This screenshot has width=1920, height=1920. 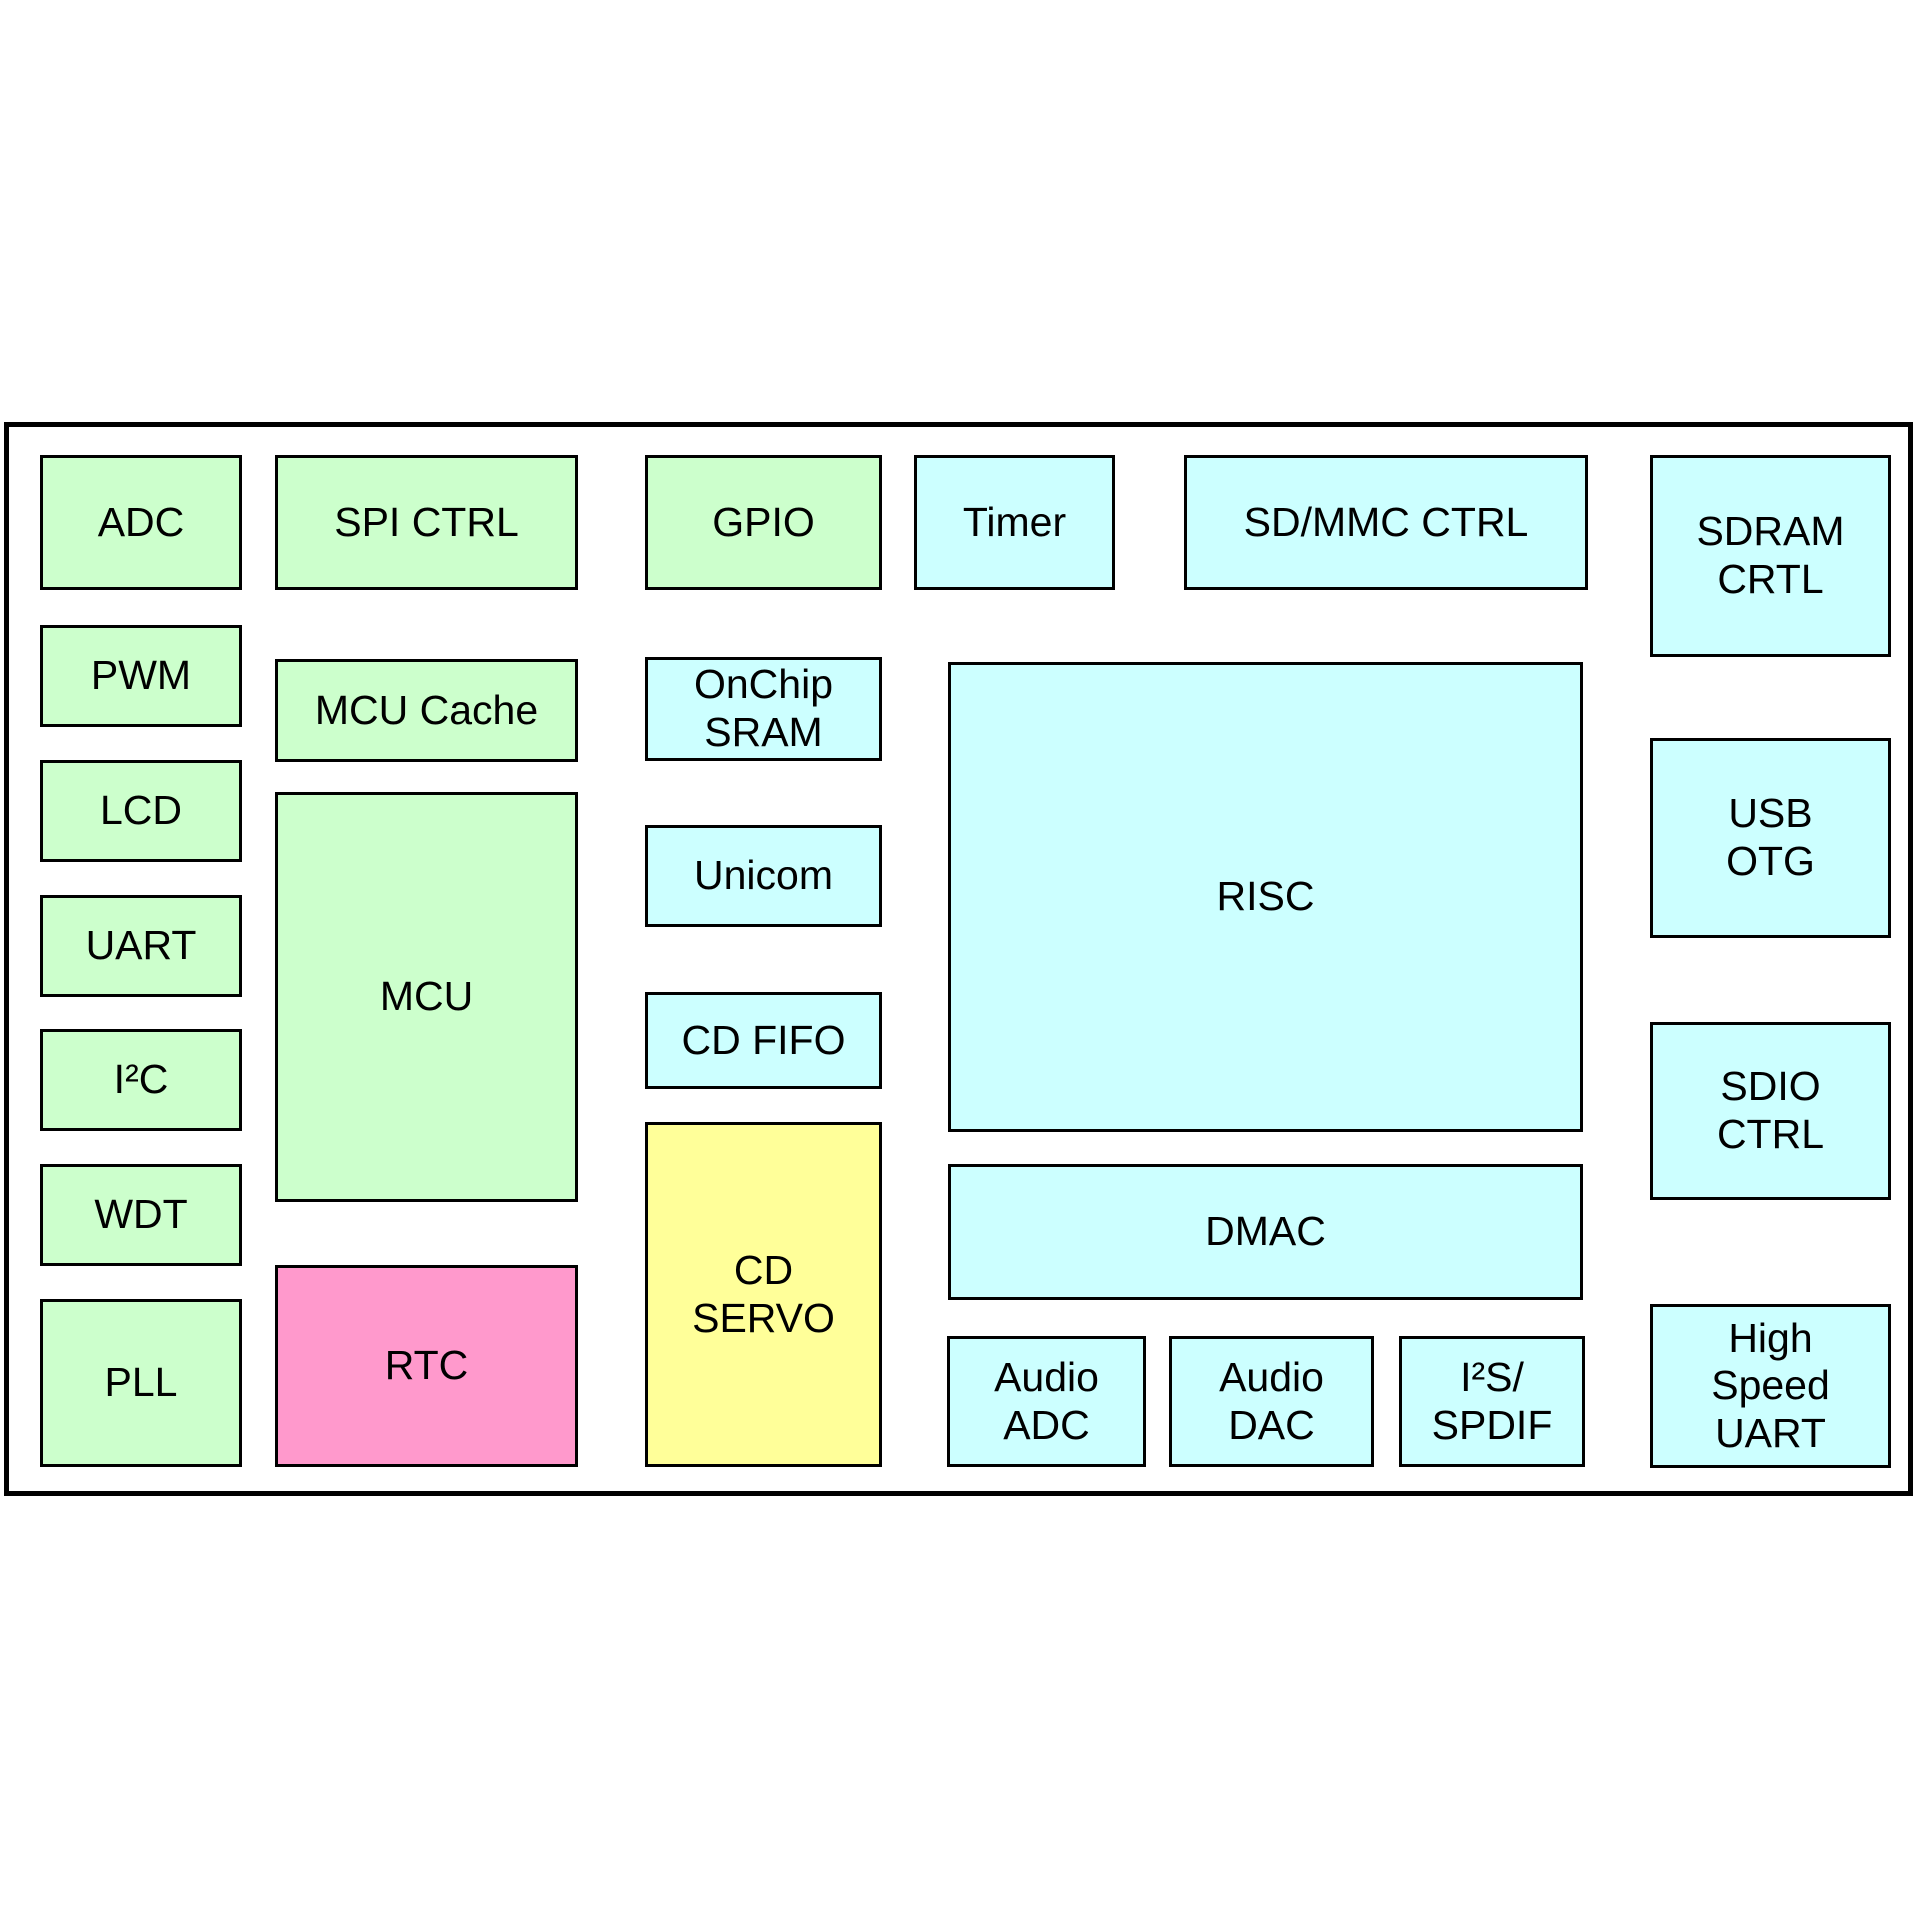 What do you see at coordinates (763, 709) in the screenshot?
I see `block-onchip-sram: OnChip SRAM` at bounding box center [763, 709].